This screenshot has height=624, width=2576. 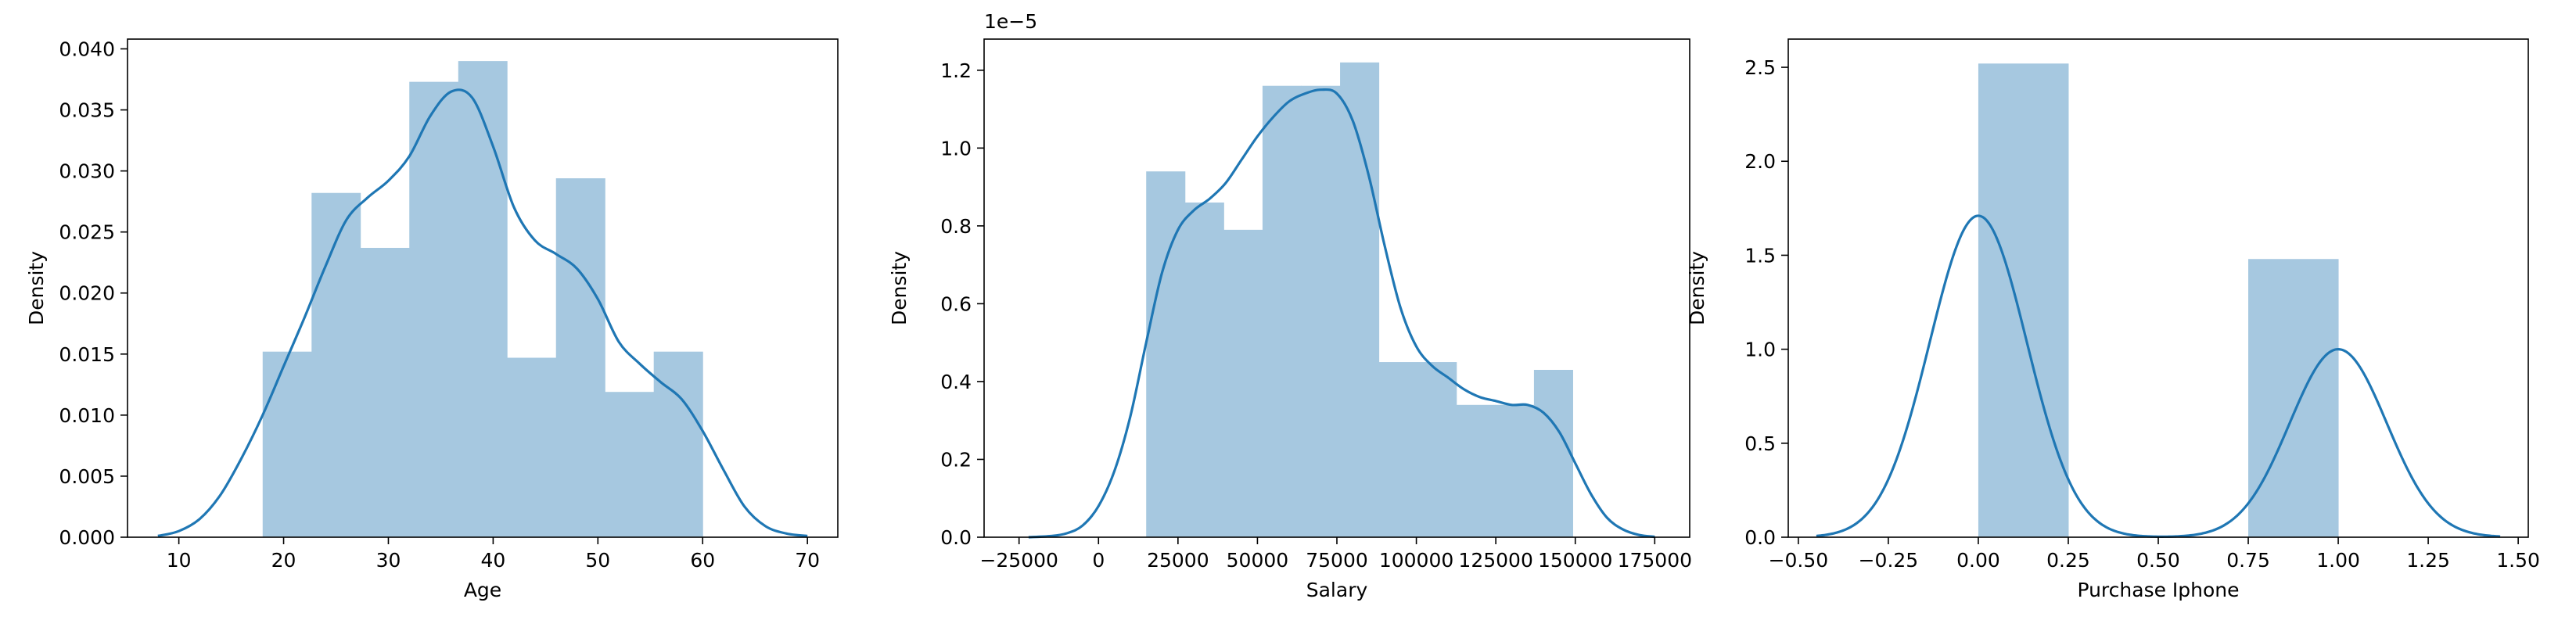 I want to click on x-tick-label: 1.25, so click(x=2428, y=560).